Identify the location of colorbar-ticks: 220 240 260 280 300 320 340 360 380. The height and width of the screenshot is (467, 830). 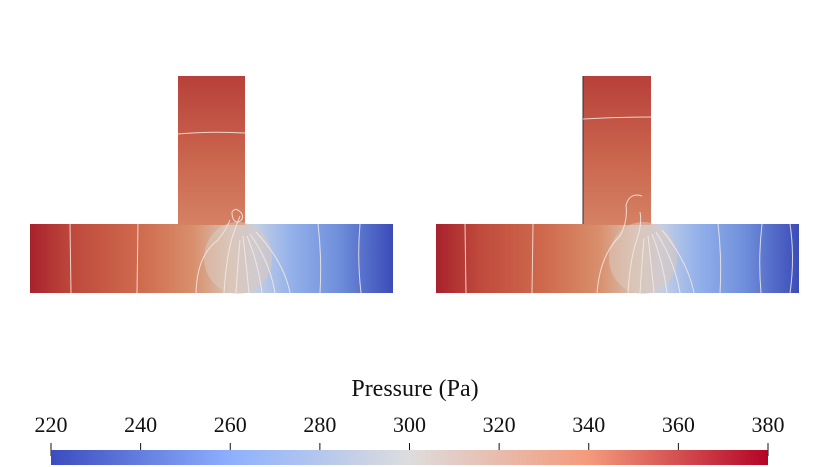
(410, 434).